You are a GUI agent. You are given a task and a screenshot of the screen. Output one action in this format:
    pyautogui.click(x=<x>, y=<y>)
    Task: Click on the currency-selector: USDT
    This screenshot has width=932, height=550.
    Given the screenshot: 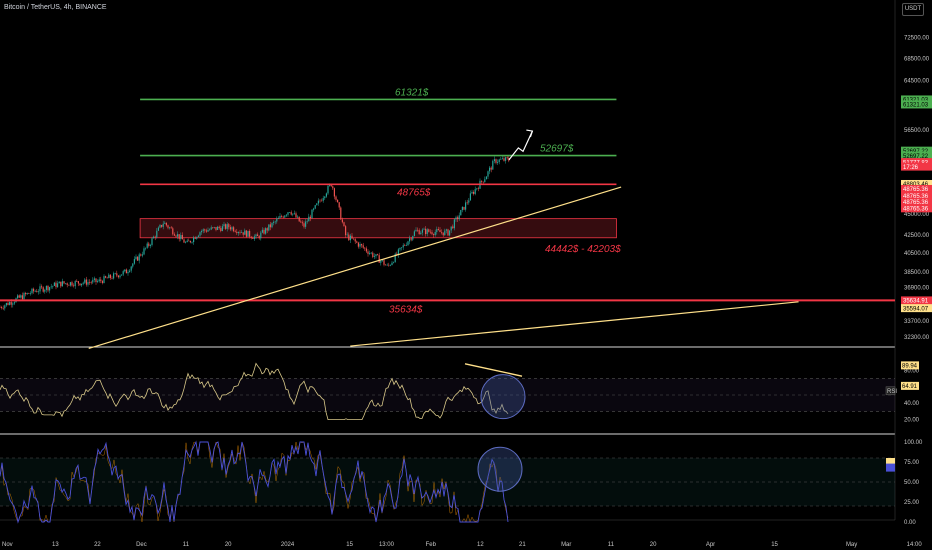 What is the action you would take?
    pyautogui.click(x=913, y=9)
    